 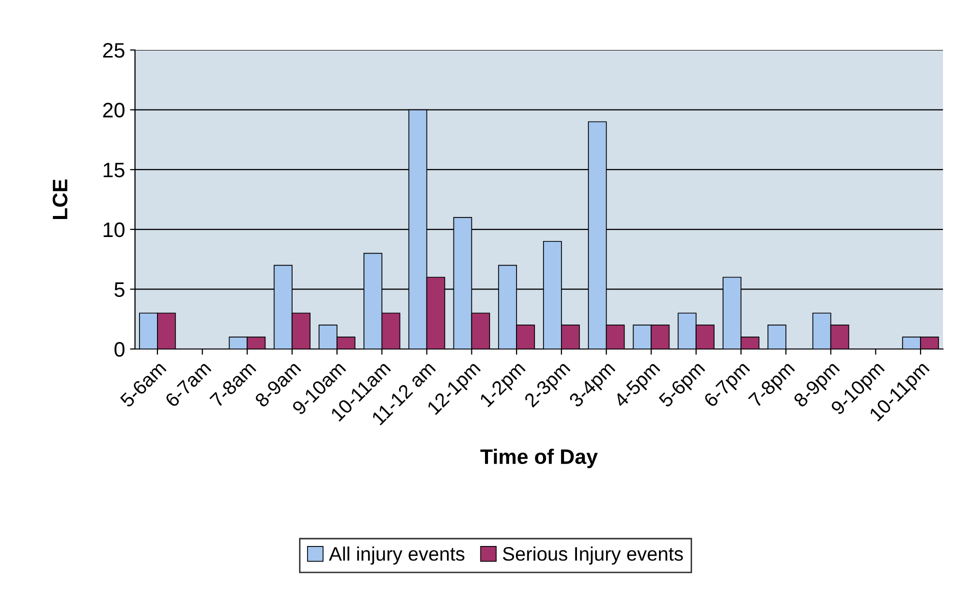 I want to click on y-tick-label: 0, so click(x=119, y=349).